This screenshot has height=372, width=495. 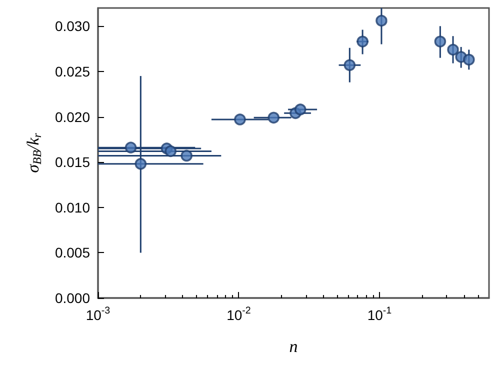 What do you see at coordinates (72, 252) in the screenshot?
I see `y-tick-label: 0.005` at bounding box center [72, 252].